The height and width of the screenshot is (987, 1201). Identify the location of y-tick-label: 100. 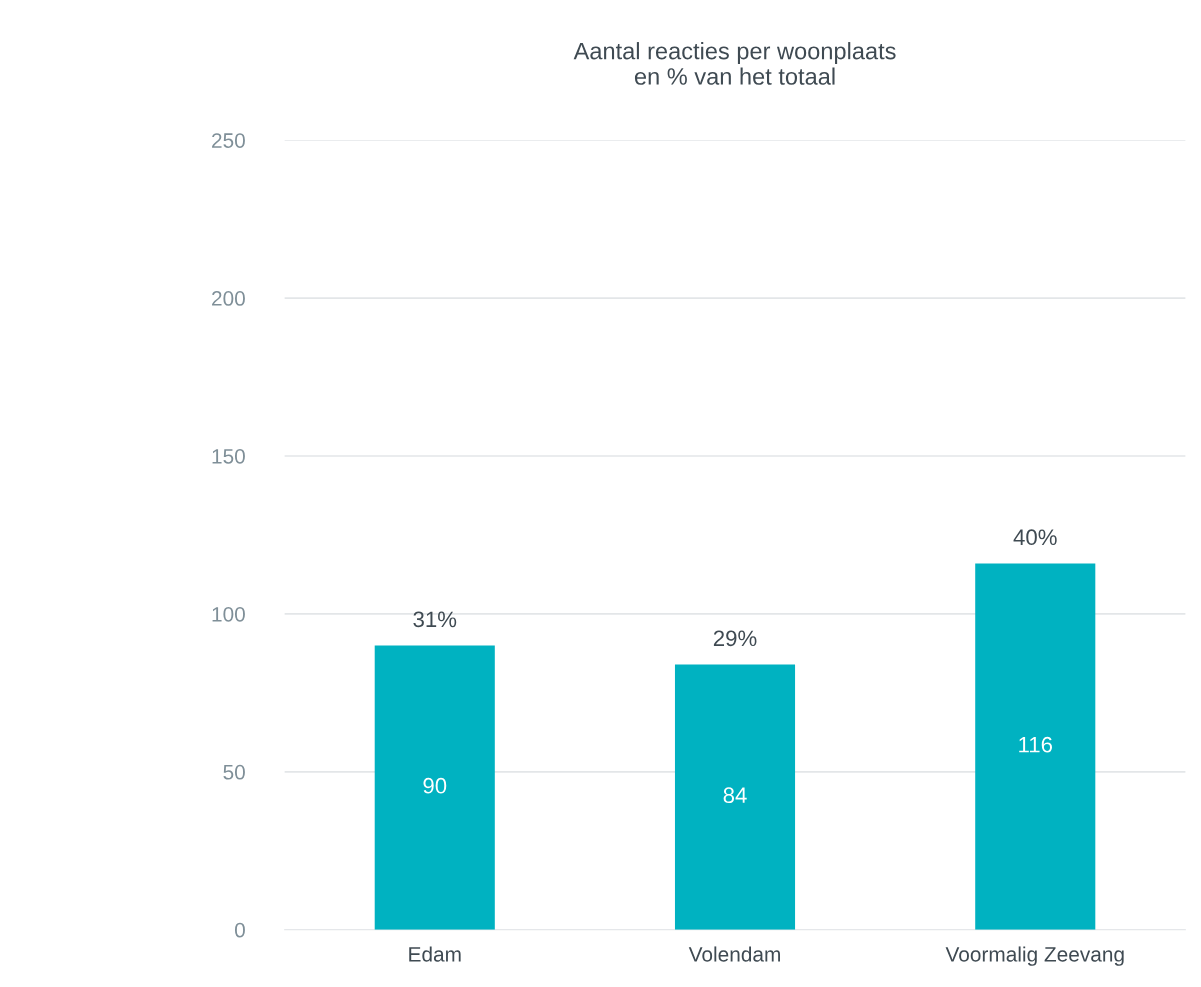
(228, 614).